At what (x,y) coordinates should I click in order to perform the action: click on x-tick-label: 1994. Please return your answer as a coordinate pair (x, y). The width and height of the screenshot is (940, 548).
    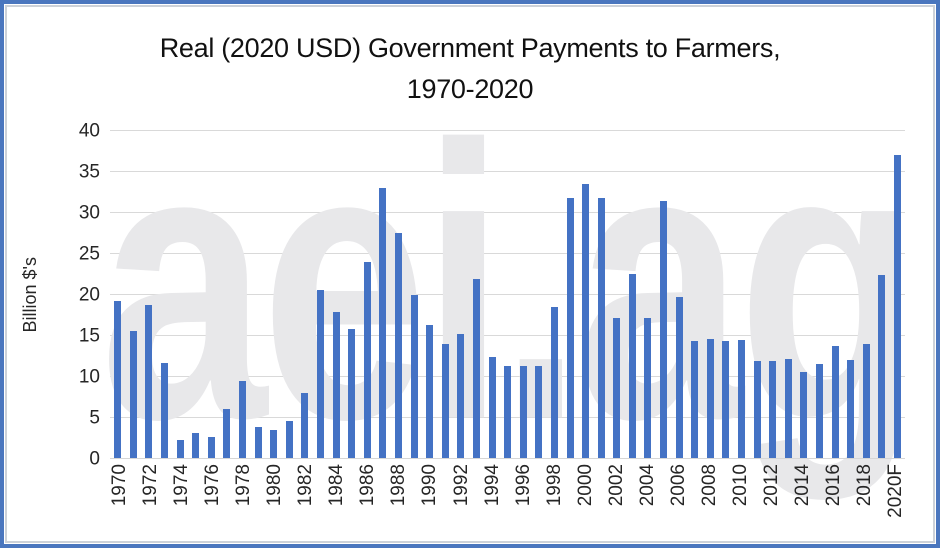
    Looking at the image, I should click on (492, 485).